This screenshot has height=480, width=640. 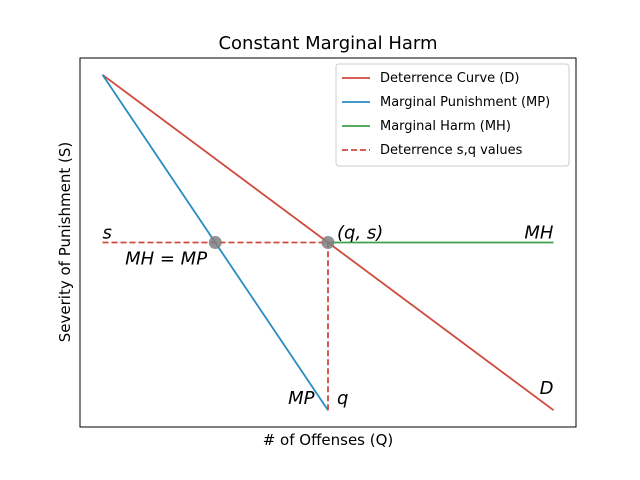 What do you see at coordinates (65, 242) in the screenshot?
I see `y-axis-label: Severity of Punishment (S)` at bounding box center [65, 242].